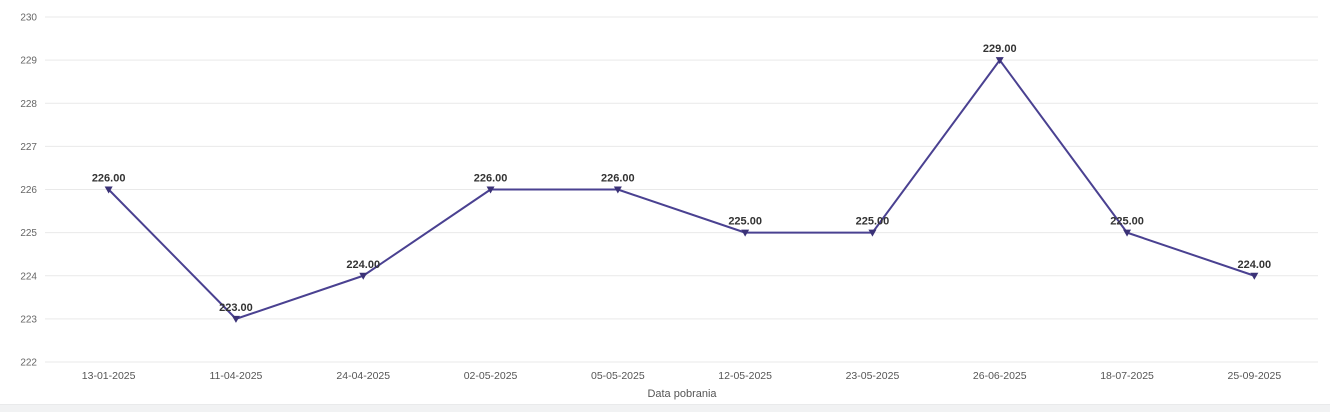 Image resolution: width=1330 pixels, height=412 pixels. Describe the element at coordinates (491, 376) in the screenshot. I see `x-tick-label: 02-05-2025` at that location.